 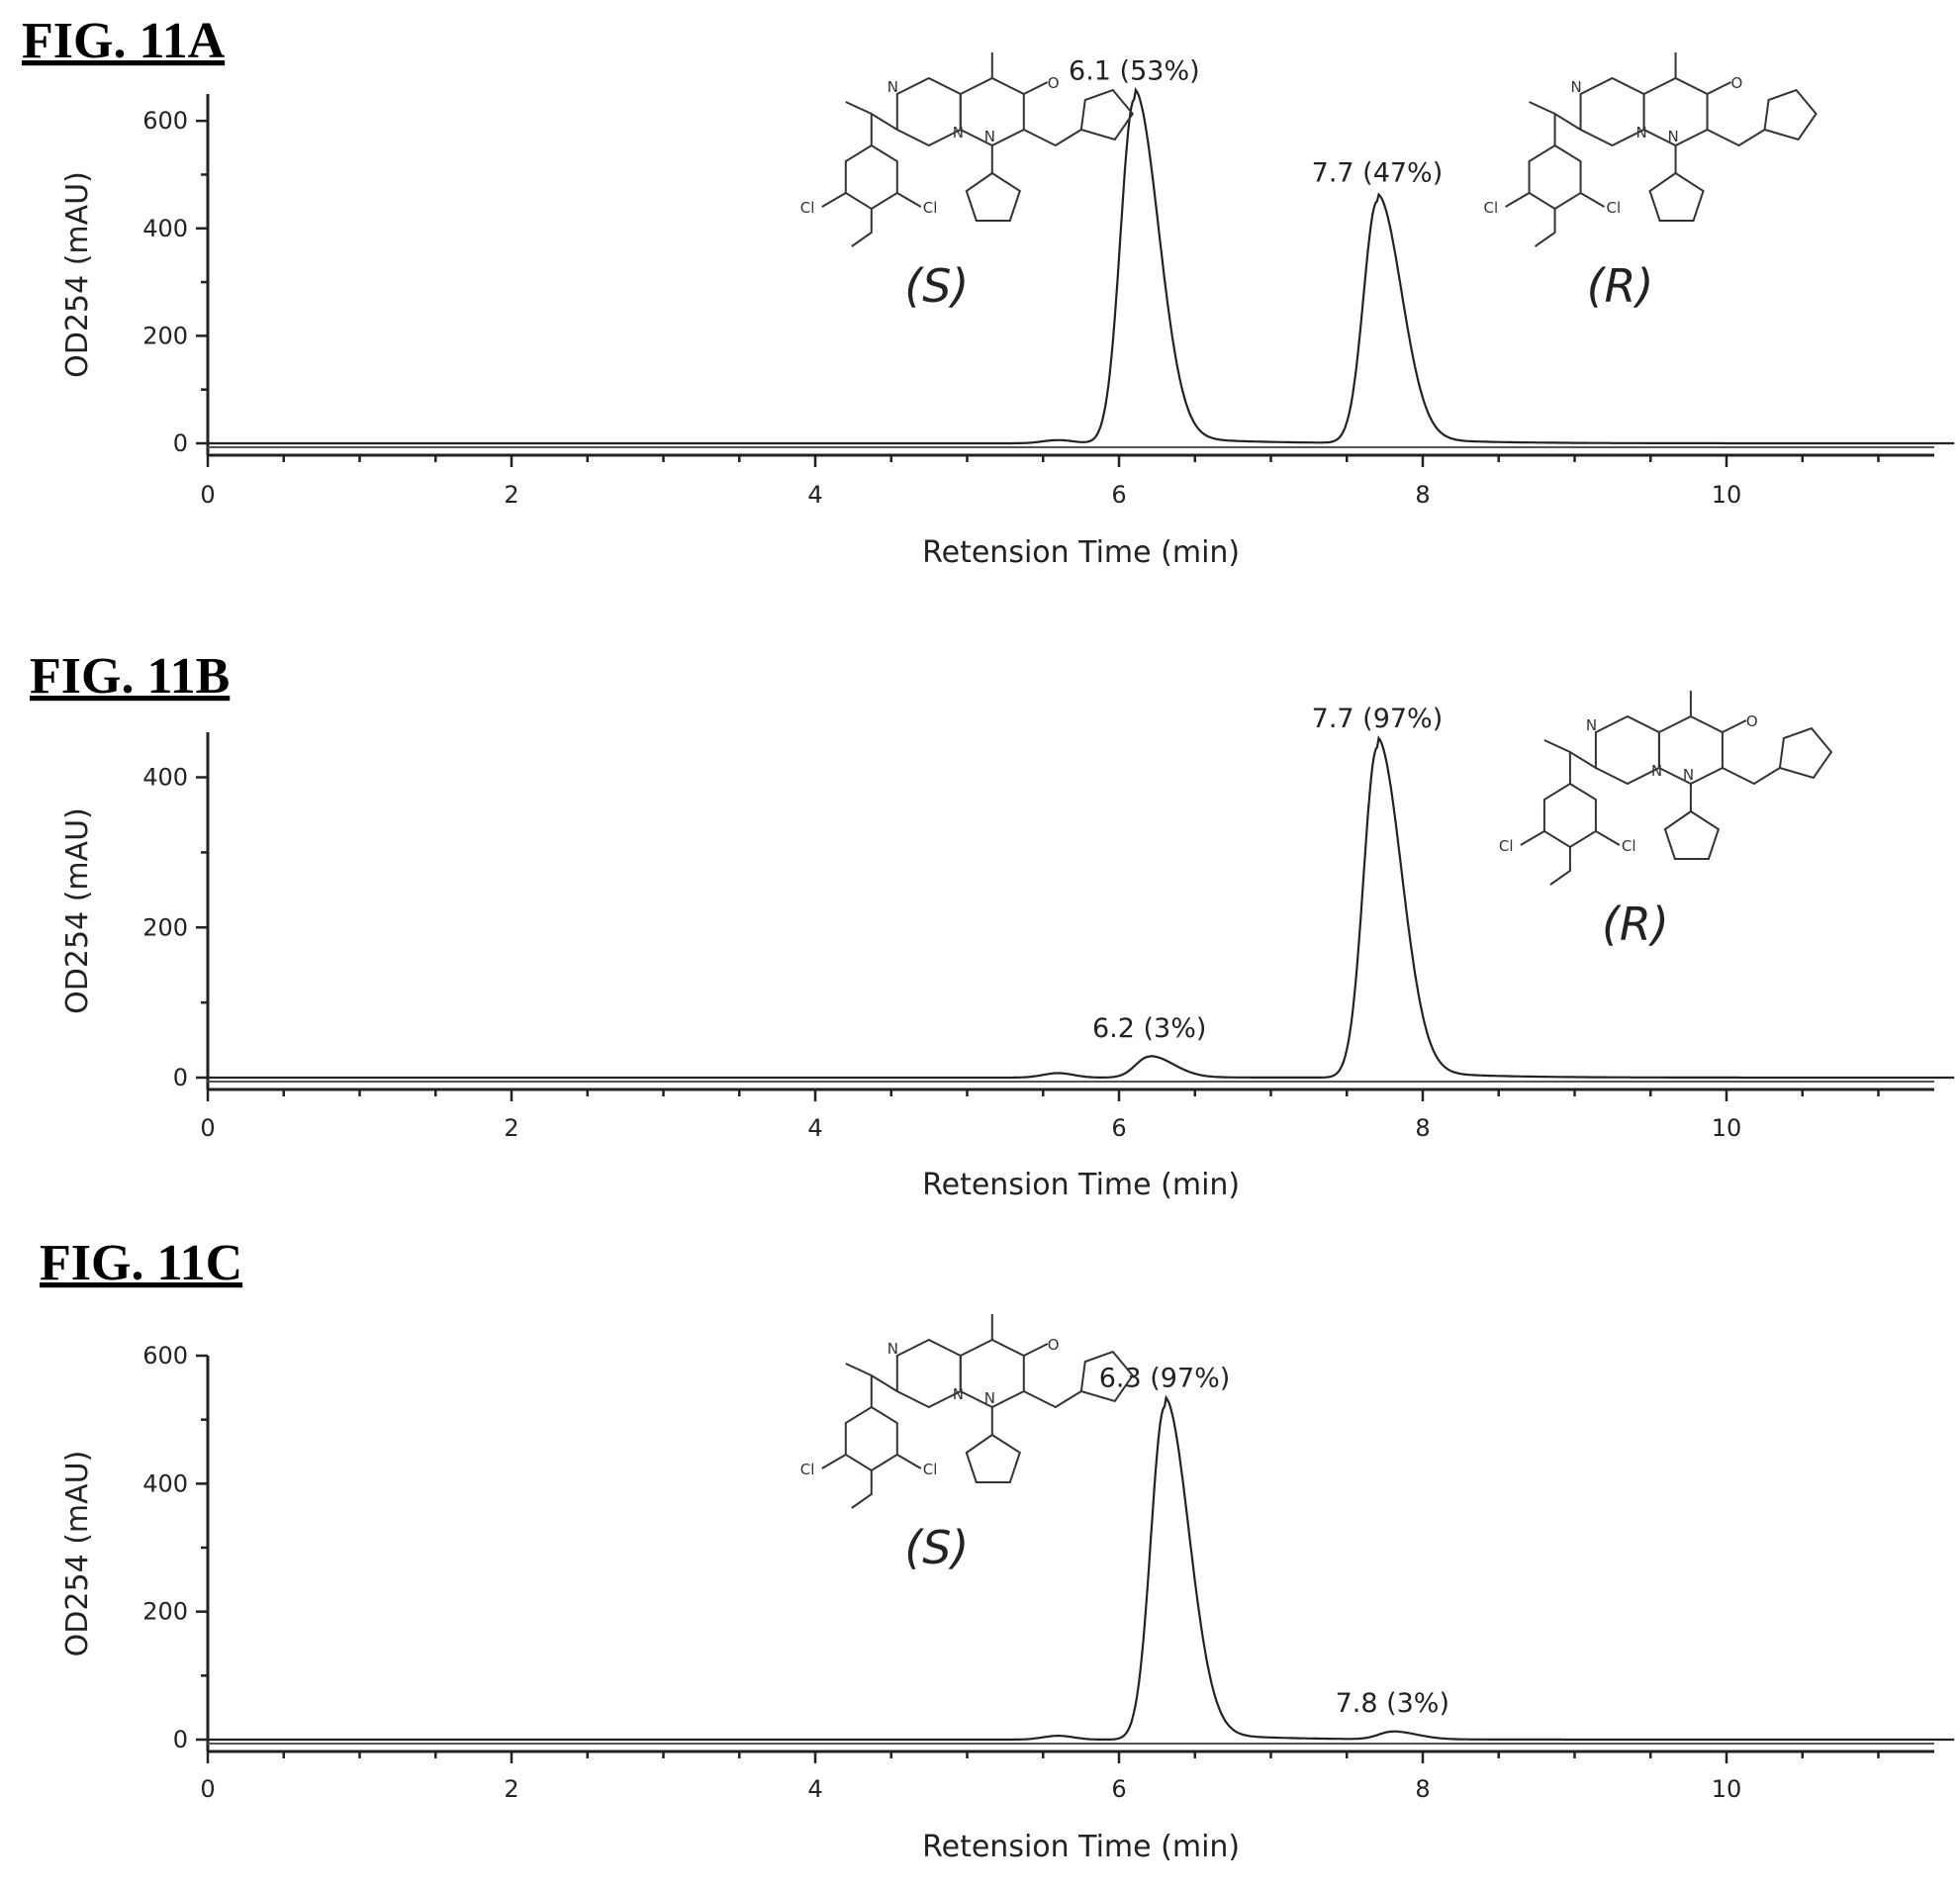 I want to click on peak-label: 7.8 (3%), so click(x=1392, y=1703).